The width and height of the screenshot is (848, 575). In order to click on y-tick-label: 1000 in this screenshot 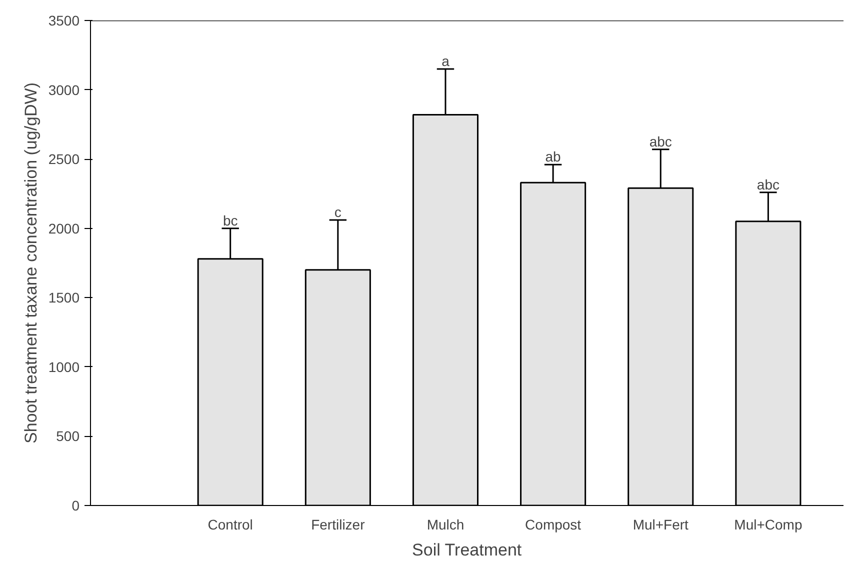, I will do `click(64, 366)`.